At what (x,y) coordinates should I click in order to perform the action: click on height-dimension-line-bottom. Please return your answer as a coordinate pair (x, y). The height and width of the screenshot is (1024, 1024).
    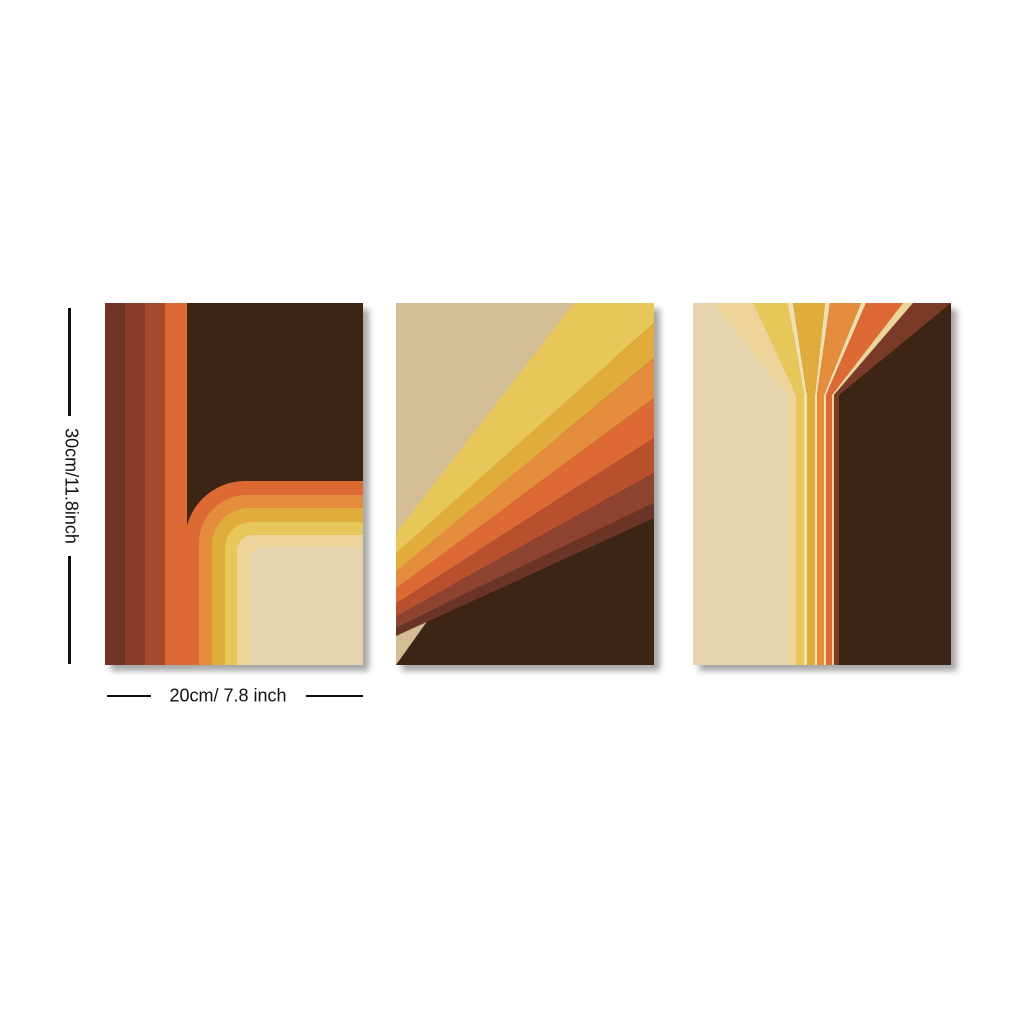
    Looking at the image, I should click on (69, 610).